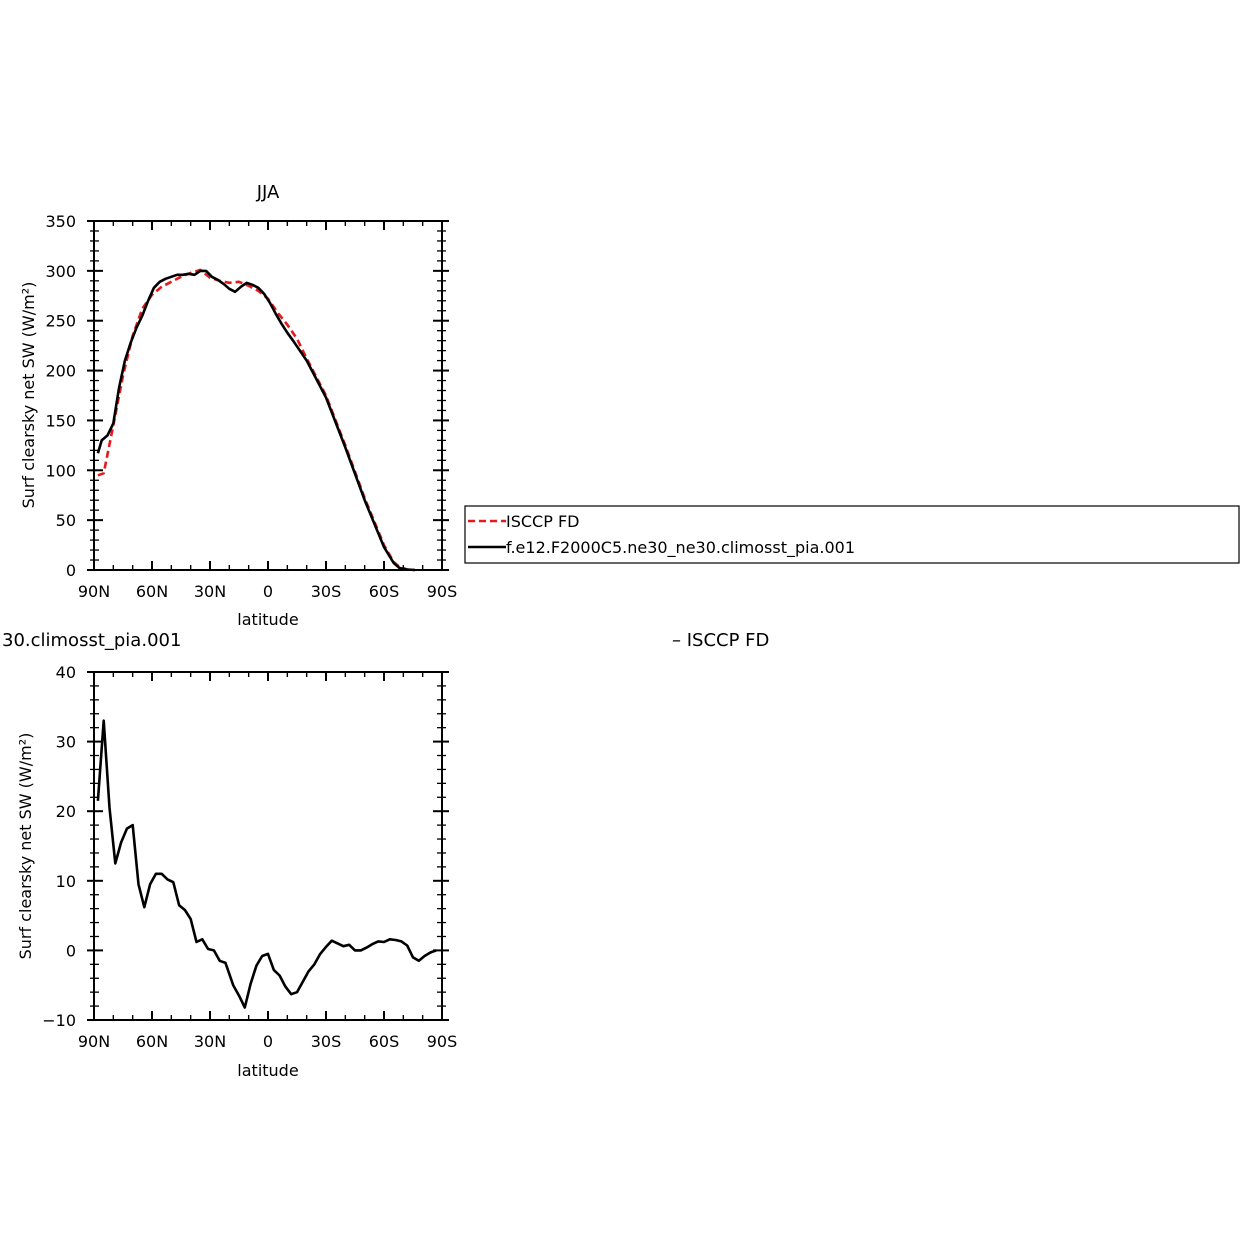 The image size is (1259, 1258). I want to click on bottom-x-tick-label: 30S, so click(326, 1041).